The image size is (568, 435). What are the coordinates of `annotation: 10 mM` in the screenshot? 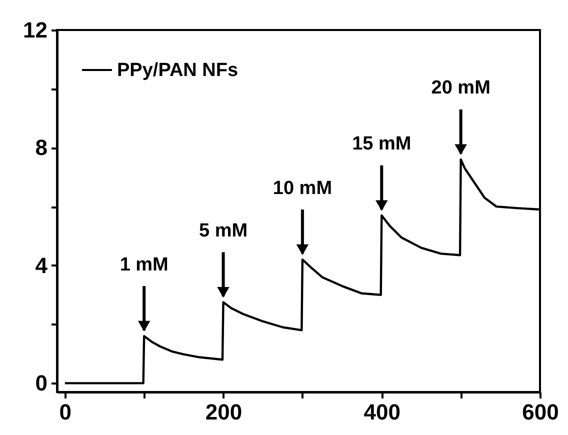 It's located at (302, 188).